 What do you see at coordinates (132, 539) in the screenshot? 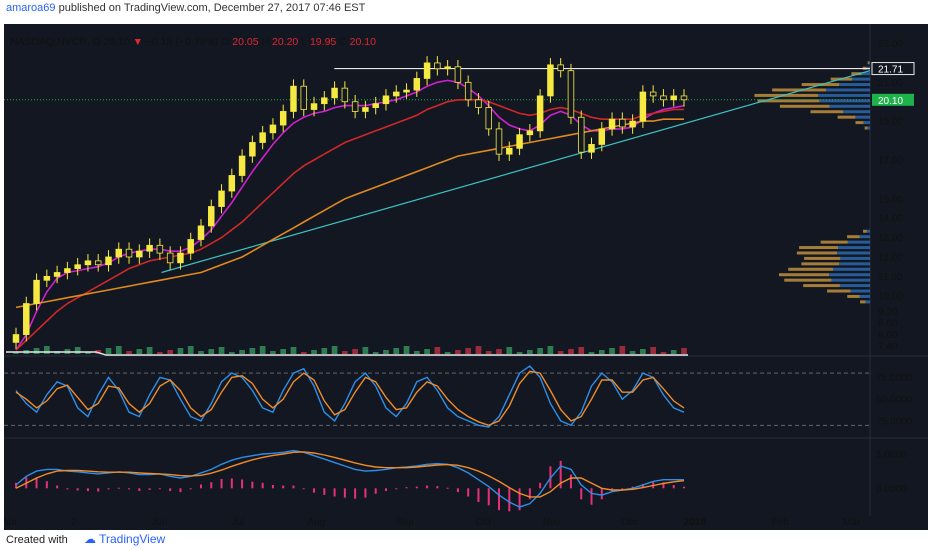
I see `brand-label: TradingView` at bounding box center [132, 539].